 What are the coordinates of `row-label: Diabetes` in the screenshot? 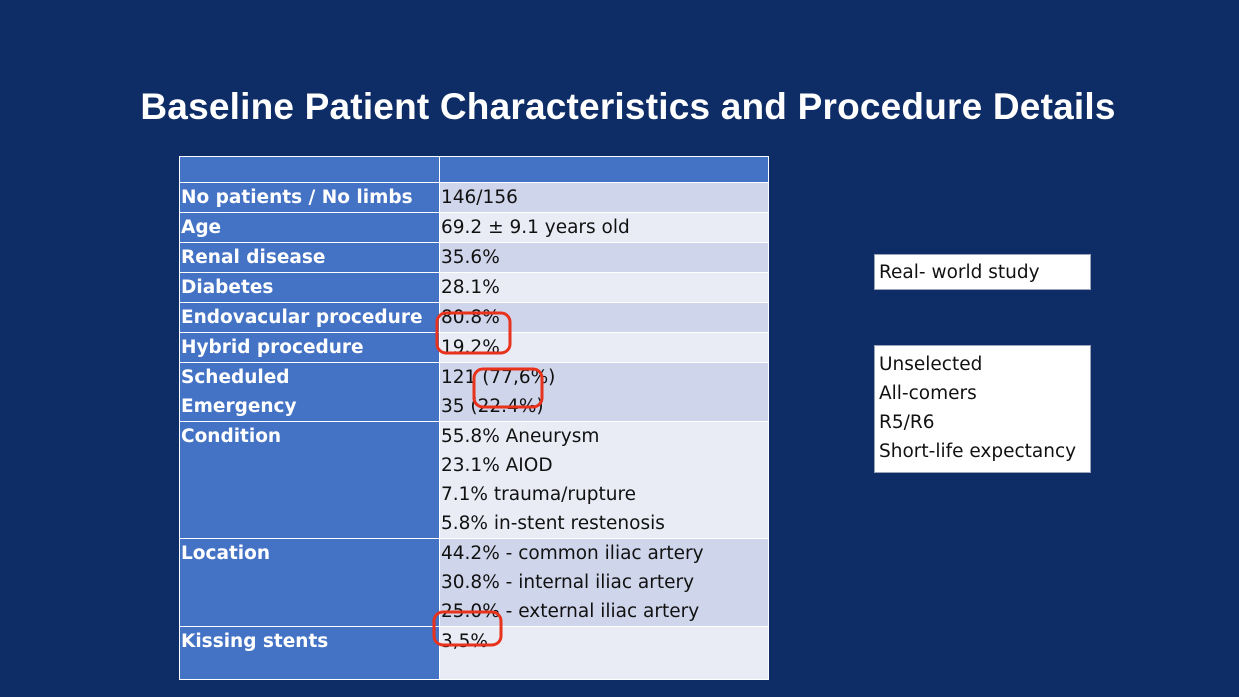 It's located at (309, 287).